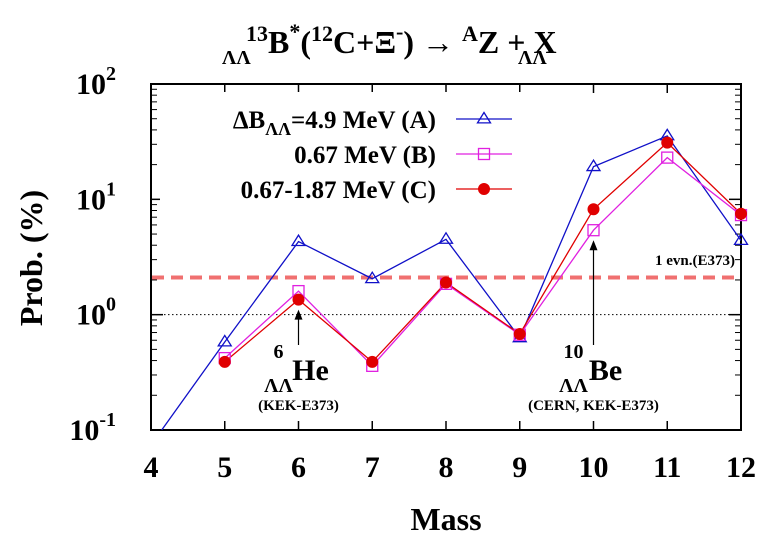 This screenshot has width=765, height=542. I want to click on y-tick-label-2: 10⁰, so click(96, 313).